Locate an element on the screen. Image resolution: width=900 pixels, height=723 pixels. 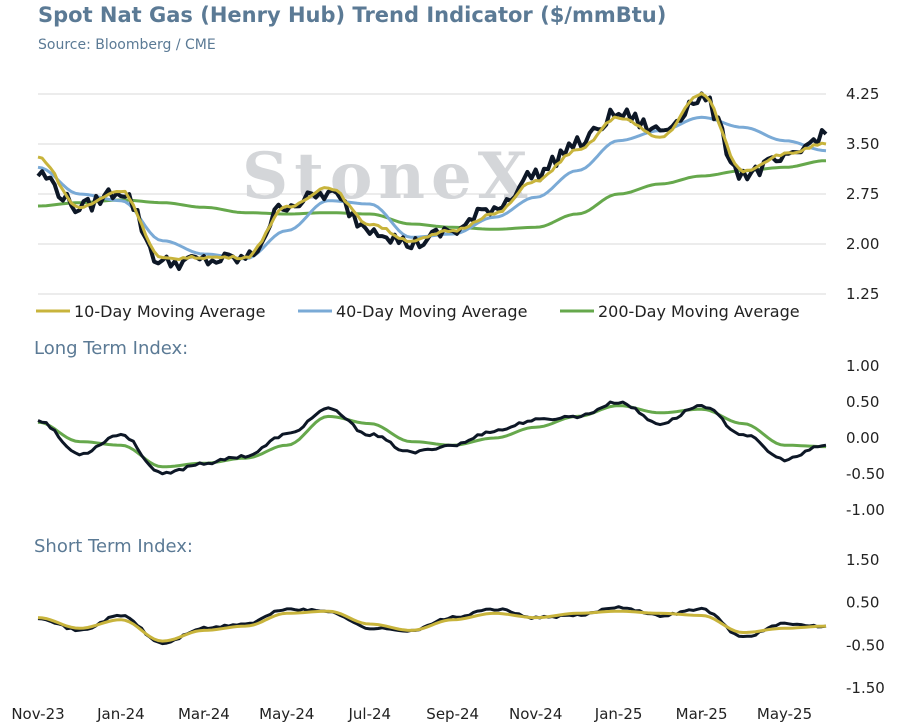
legend-label-ma200: 200-Day Moving Average is located at coordinates (699, 311).